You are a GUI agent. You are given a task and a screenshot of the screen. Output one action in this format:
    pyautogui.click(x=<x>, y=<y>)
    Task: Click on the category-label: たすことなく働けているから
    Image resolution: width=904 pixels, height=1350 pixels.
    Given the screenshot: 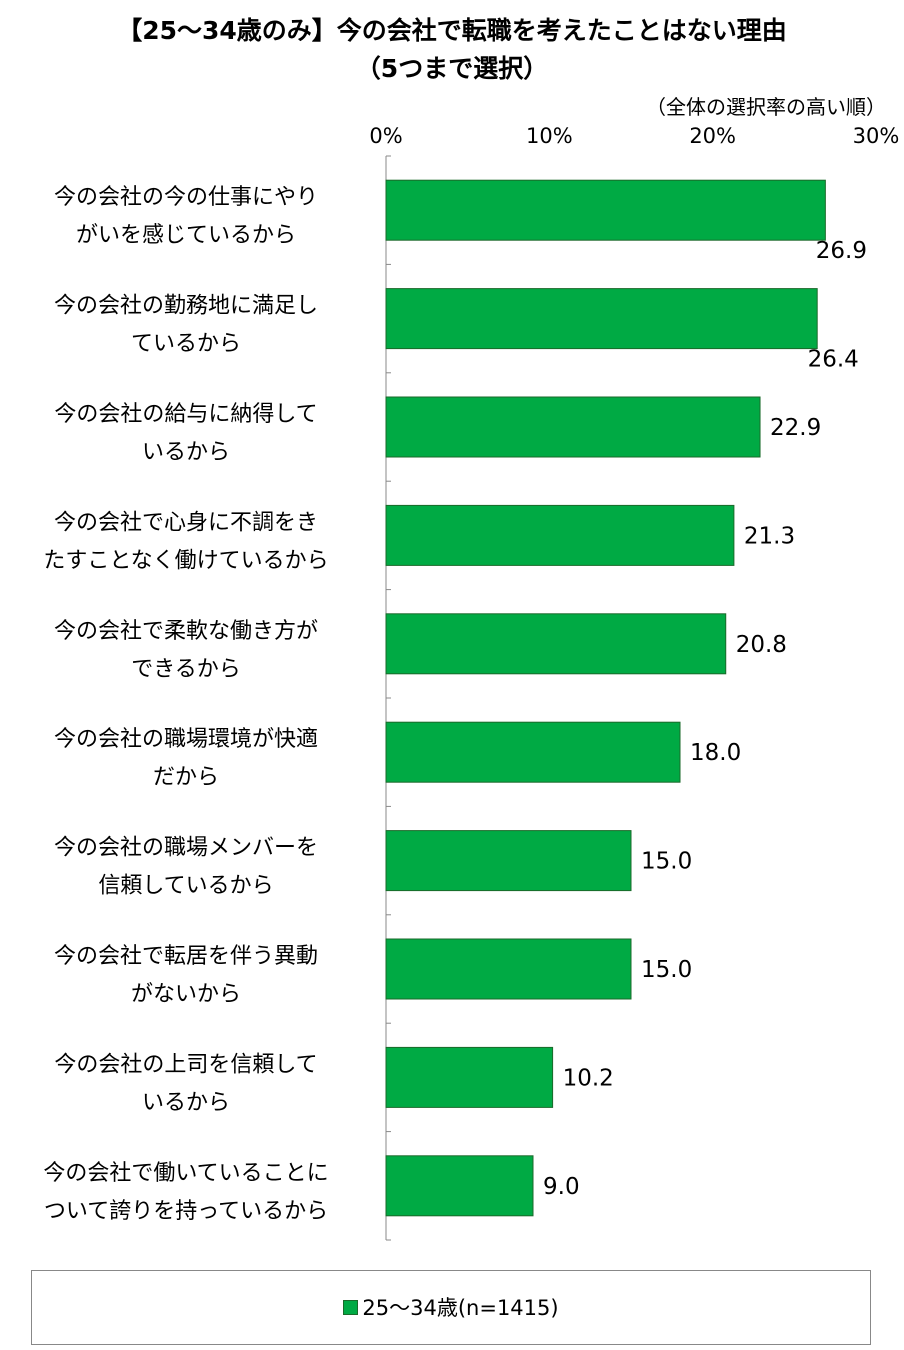 What is the action you would take?
    pyautogui.click(x=185, y=560)
    